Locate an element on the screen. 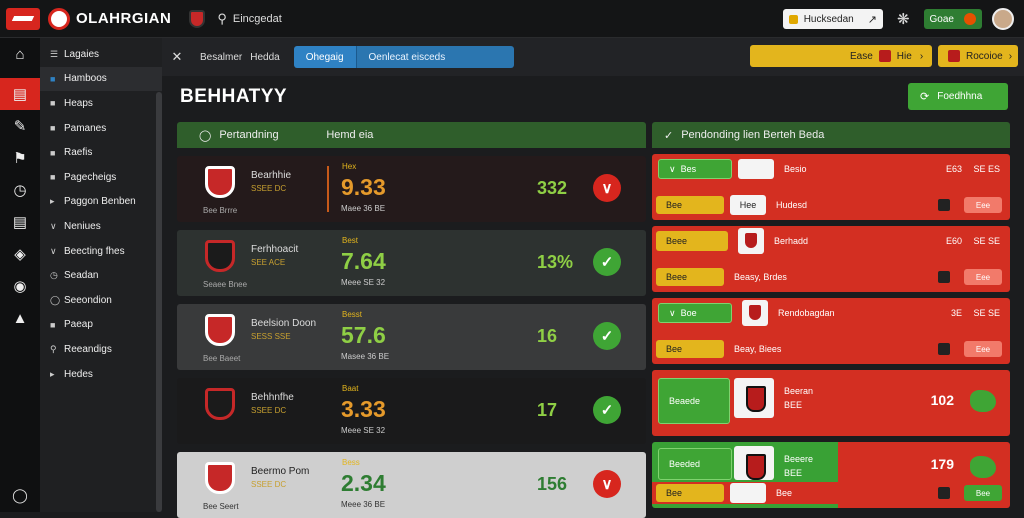 The height and width of the screenshot is (518, 1024). score-label: Best is located at coordinates (350, 240).